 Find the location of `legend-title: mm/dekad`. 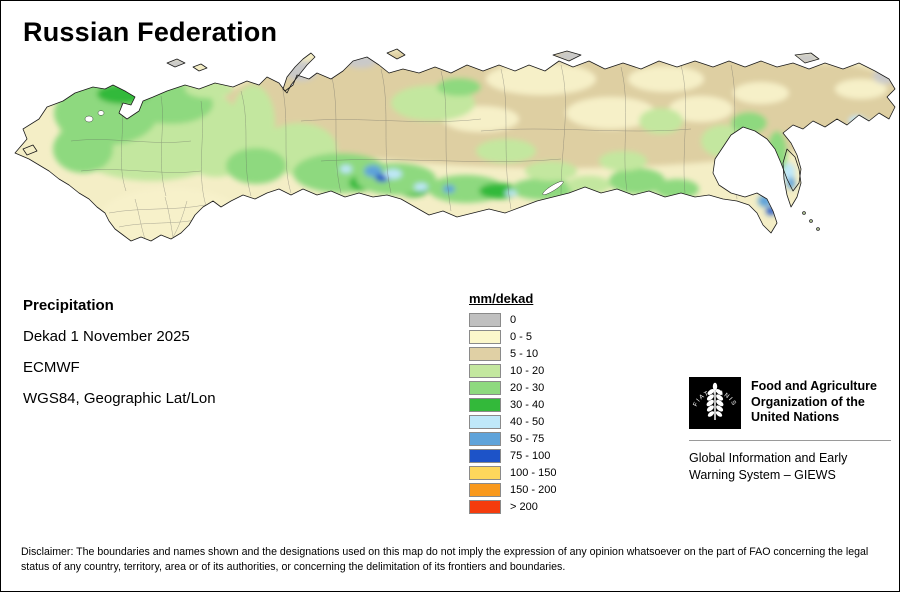

legend-title: mm/dekad is located at coordinates (501, 298).